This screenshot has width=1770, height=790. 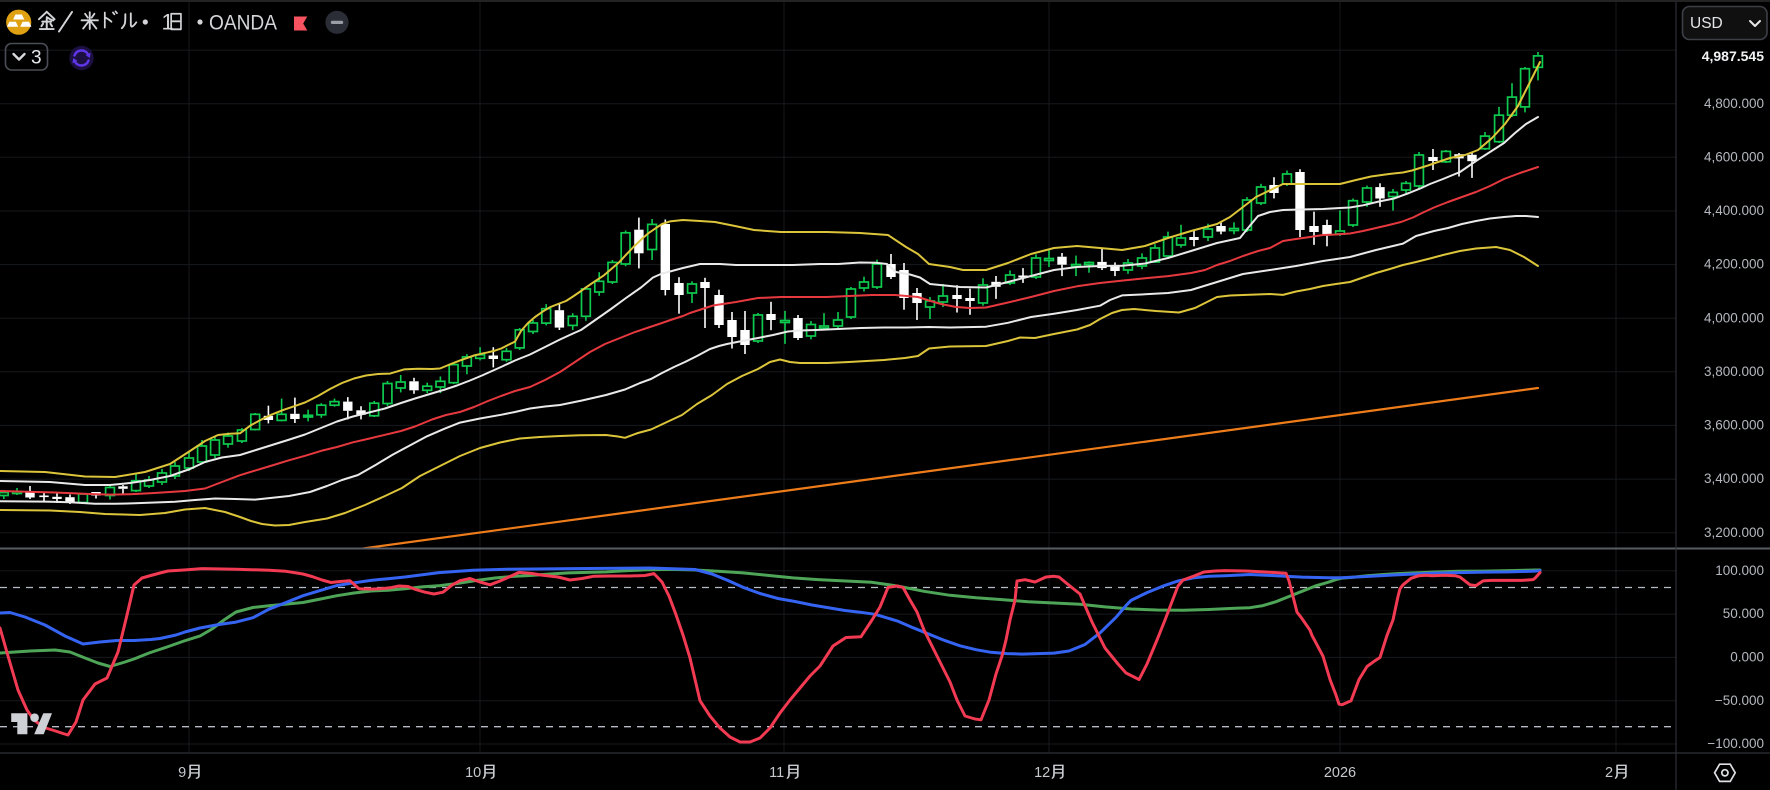 I want to click on svg-text: 4,400.000, so click(x=1734, y=210).